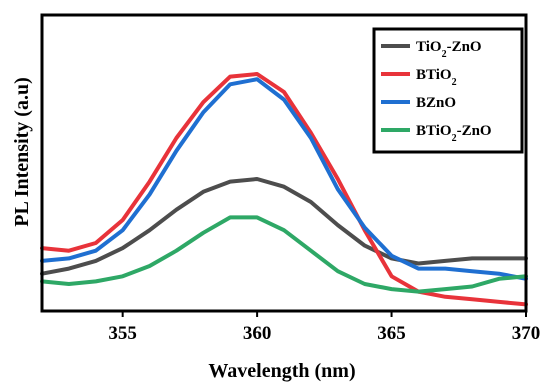 The width and height of the screenshot is (542, 383). What do you see at coordinates (526, 333) in the screenshot?
I see `x-tick-label: 370` at bounding box center [526, 333].